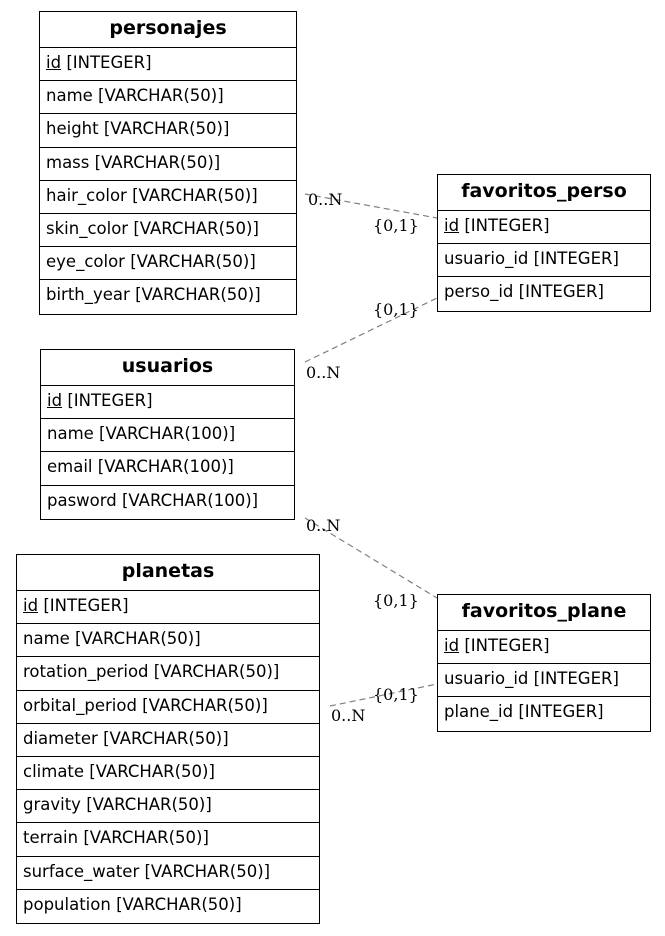  Describe the element at coordinates (60, 738) in the screenshot. I see `field-name: diameter` at that location.